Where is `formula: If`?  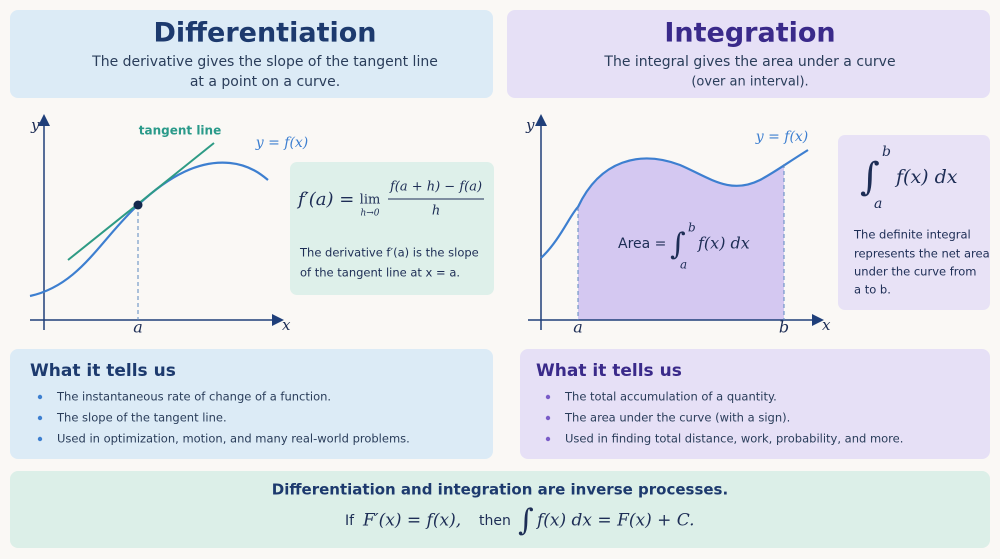 formula: If is located at coordinates (350, 521).